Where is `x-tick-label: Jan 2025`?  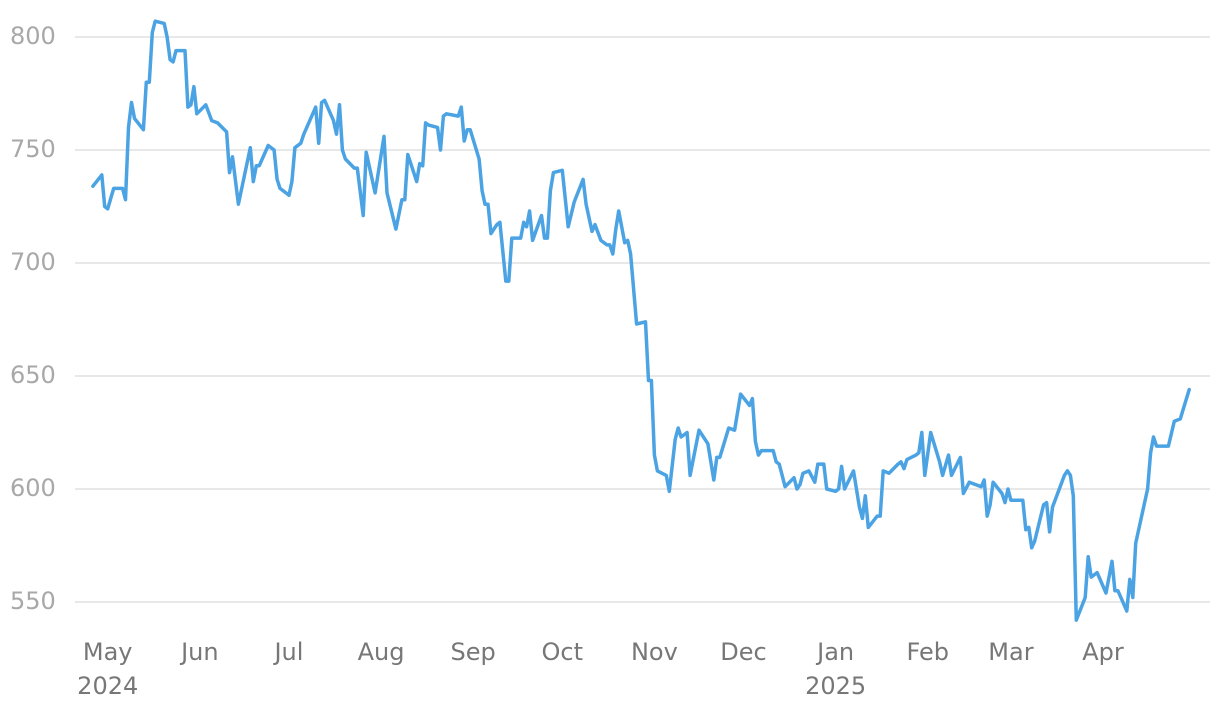 x-tick-label: Jan 2025 is located at coordinates (835, 669).